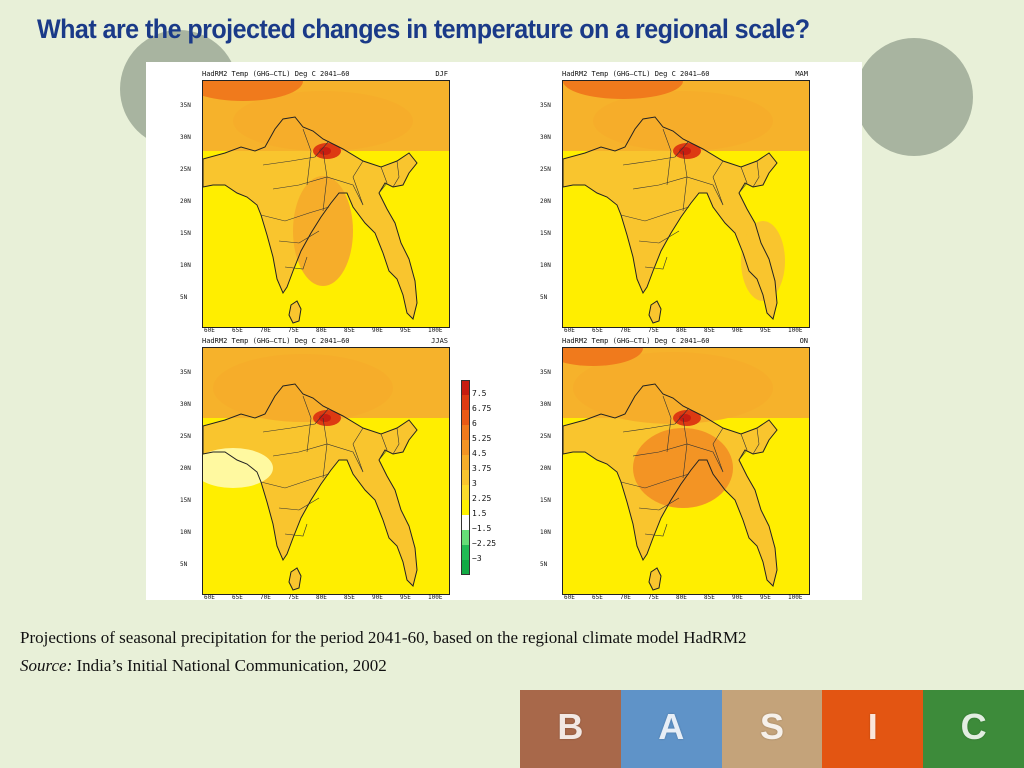  I want to click on tile-b: B, so click(570, 729).